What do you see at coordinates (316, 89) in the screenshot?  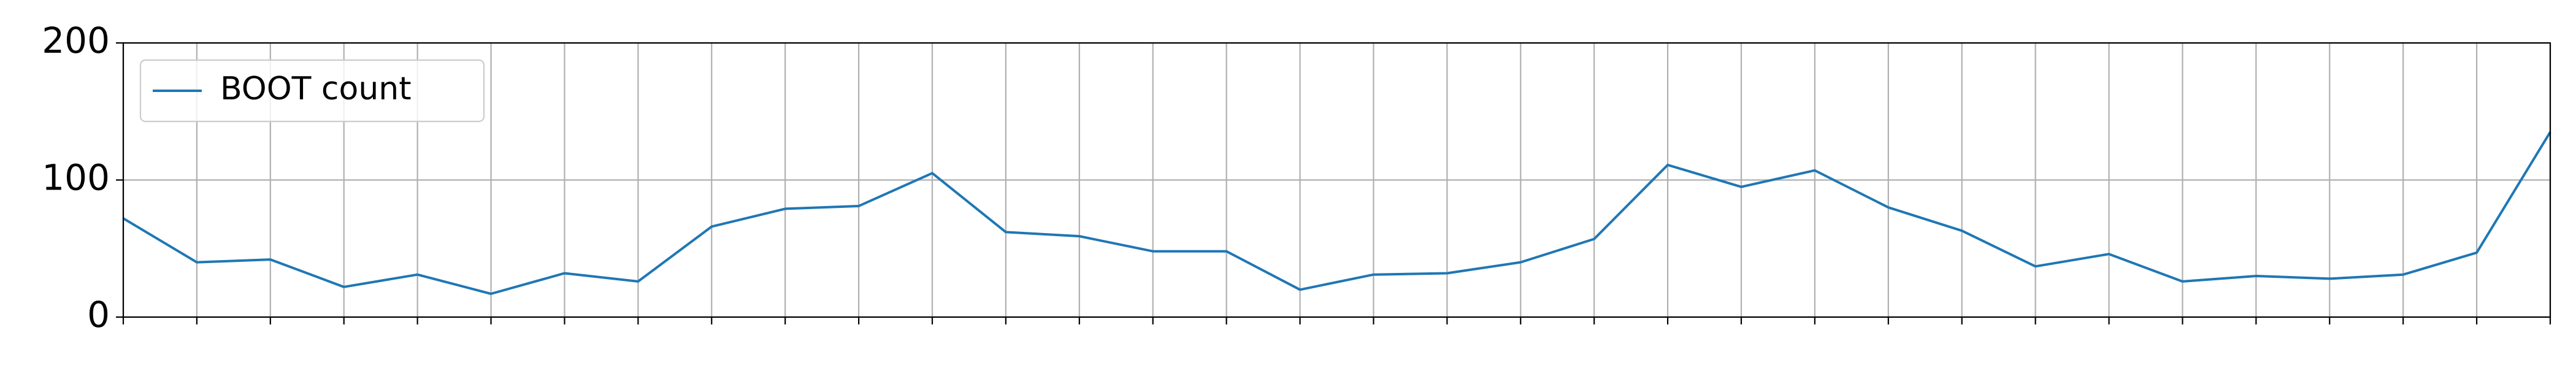 I see `legend-label: BOOT count` at bounding box center [316, 89].